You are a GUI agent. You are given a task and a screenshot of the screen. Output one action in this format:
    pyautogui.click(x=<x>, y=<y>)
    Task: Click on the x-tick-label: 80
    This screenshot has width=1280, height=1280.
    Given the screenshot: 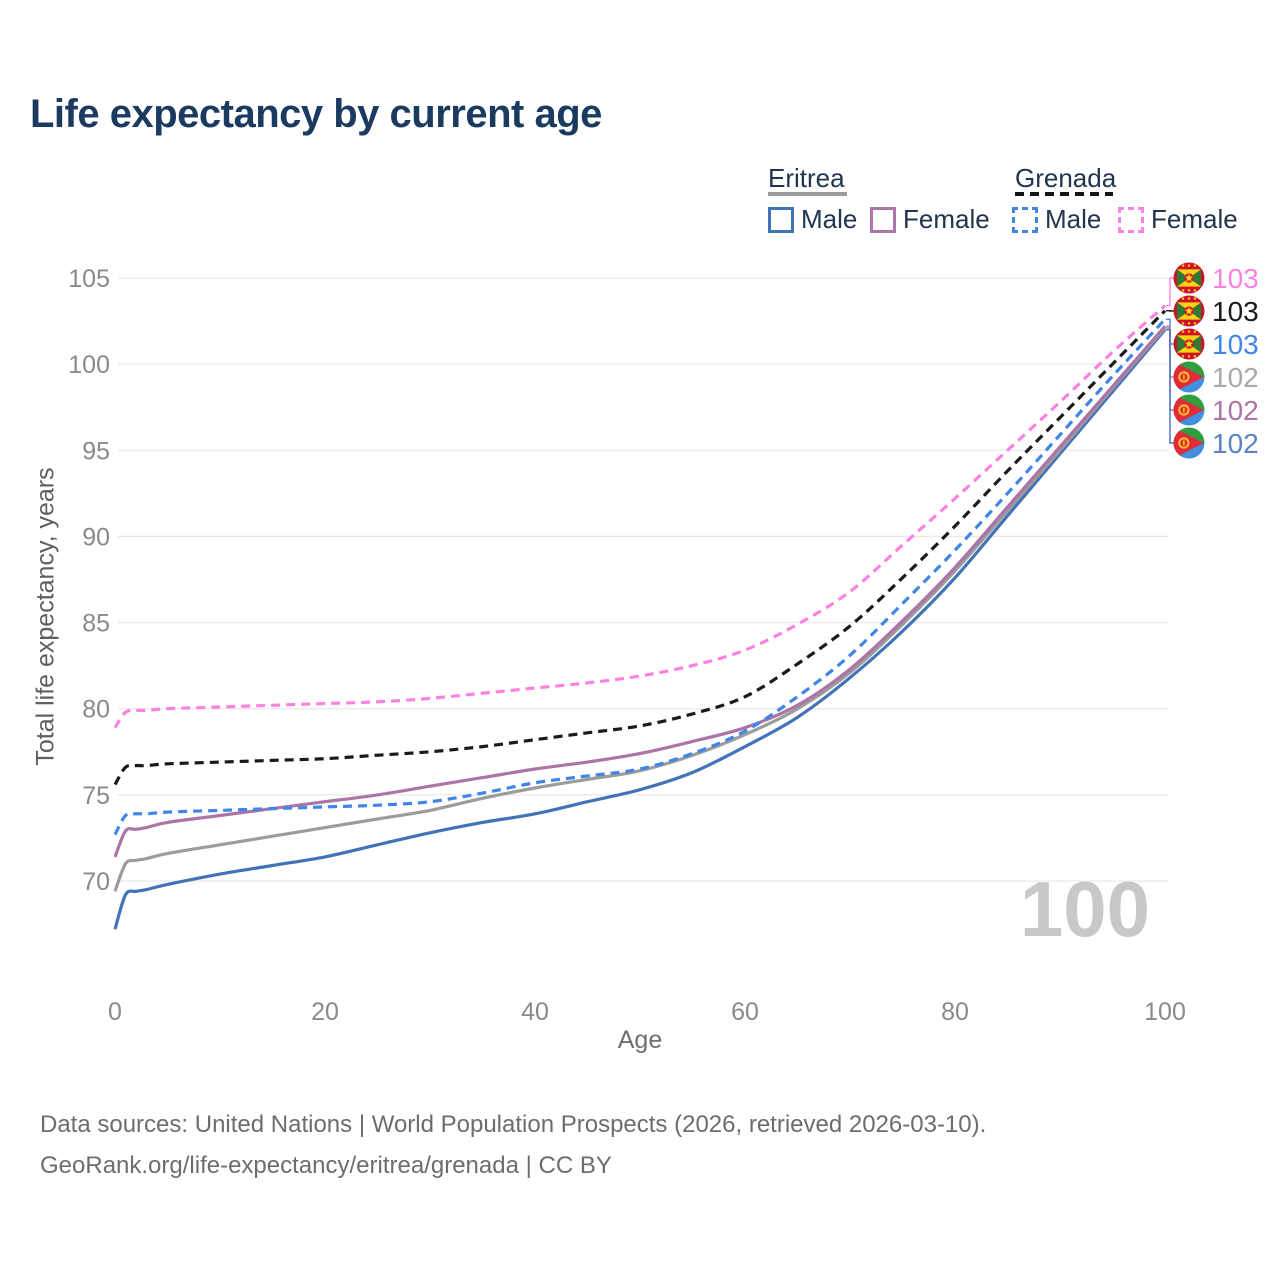 What is the action you would take?
    pyautogui.click(x=955, y=1012)
    